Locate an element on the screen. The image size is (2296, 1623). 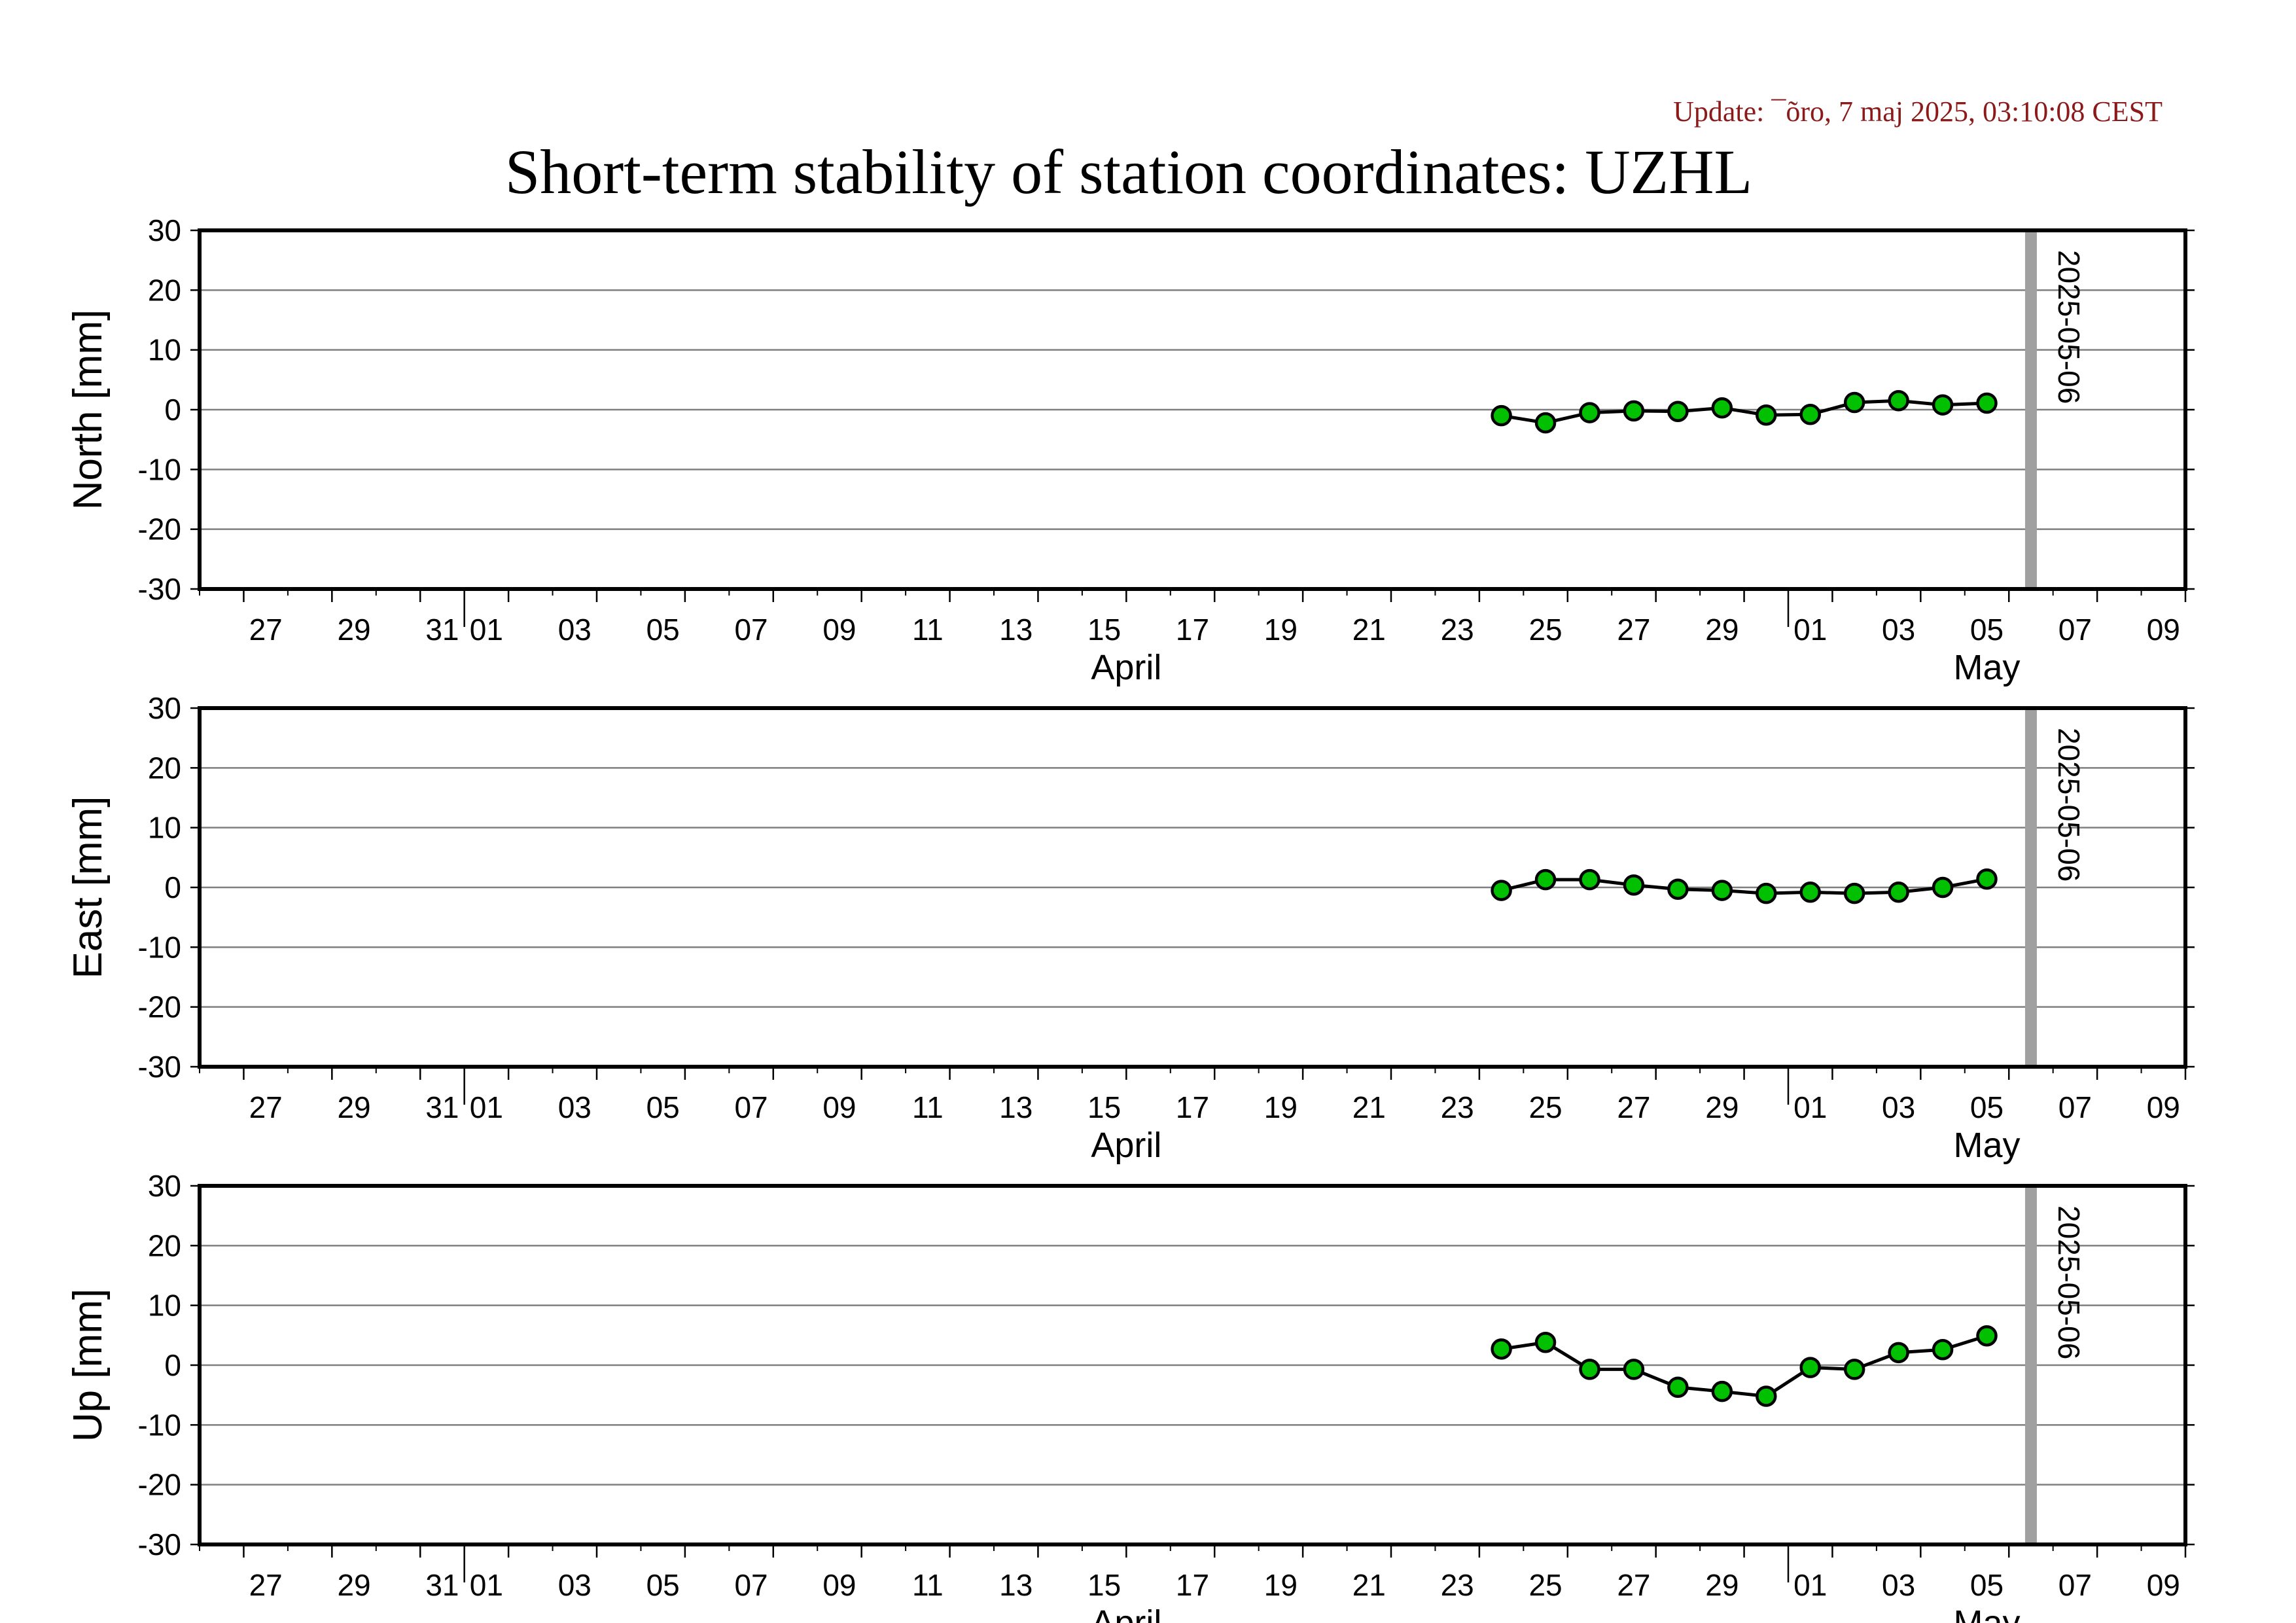
update-timestamp: Update: ¯õro, 7 maj 2025, 03:10:08 CEST is located at coordinates (1918, 112).